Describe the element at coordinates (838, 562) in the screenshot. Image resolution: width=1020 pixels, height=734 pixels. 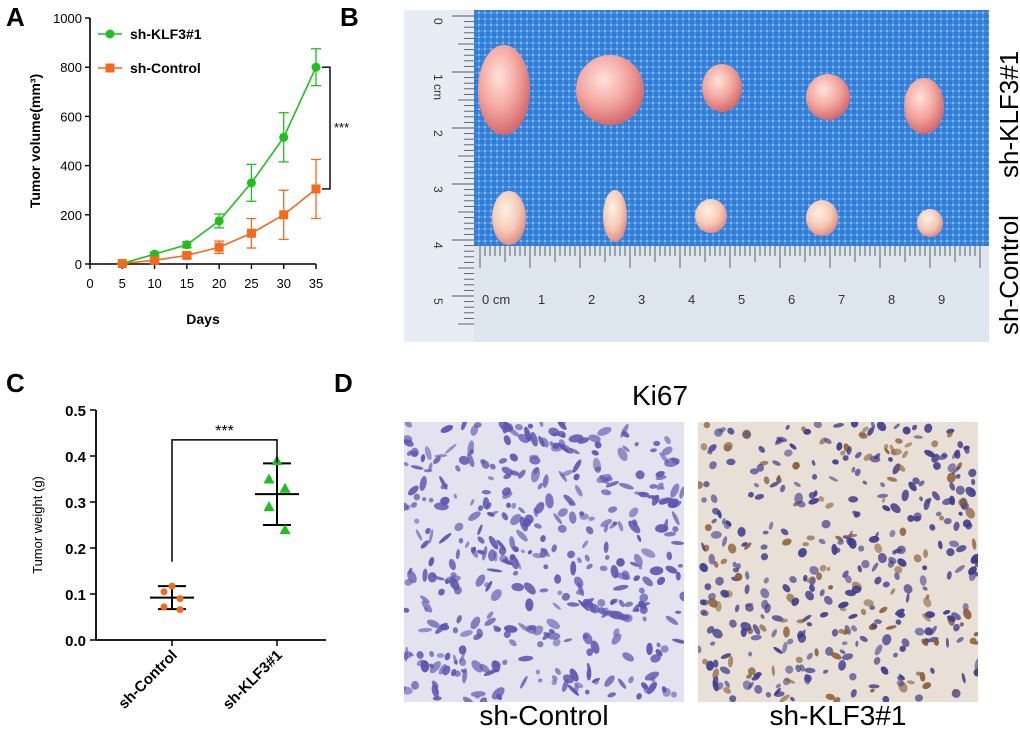
I see `ihc-image-sh-klf3` at that location.